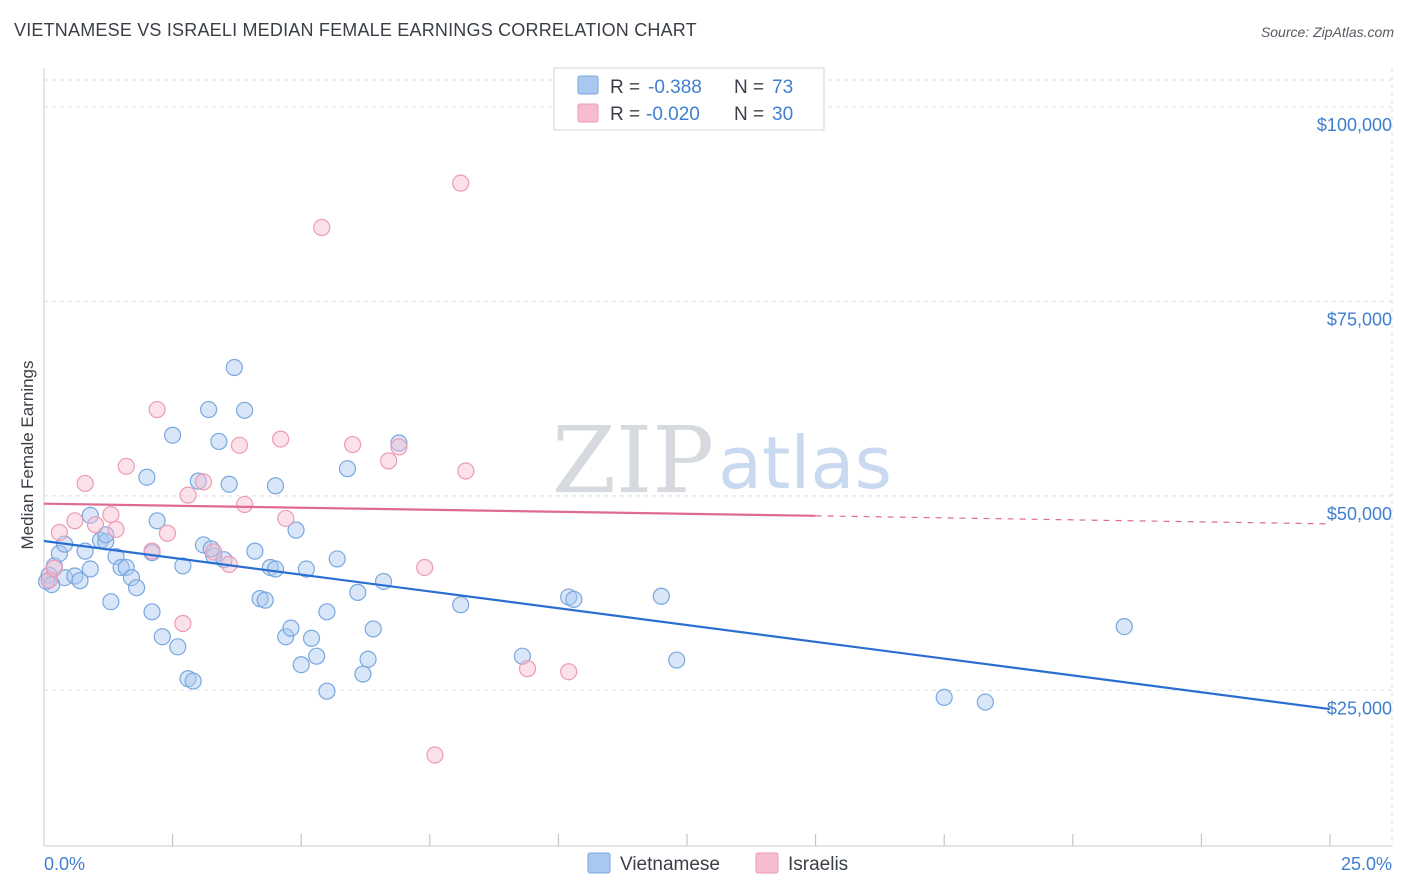 The width and height of the screenshot is (1406, 892). Describe the element at coordinates (625, 87) in the screenshot. I see `legend-r-label-1: R =` at that location.